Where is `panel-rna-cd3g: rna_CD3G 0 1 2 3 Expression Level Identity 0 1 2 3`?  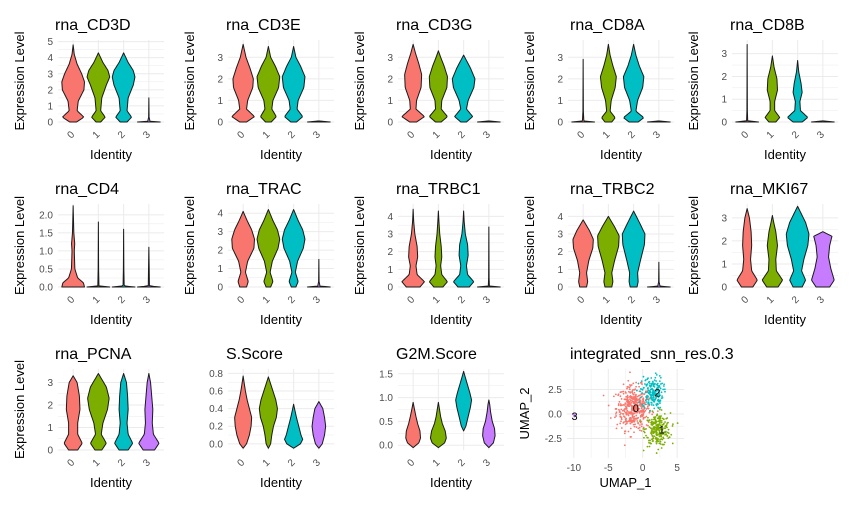
panel-rna-cd3g: rna_CD3G 0 1 2 3 Expression Level Identity 0 1 2 3 is located at coordinates (428, 89).